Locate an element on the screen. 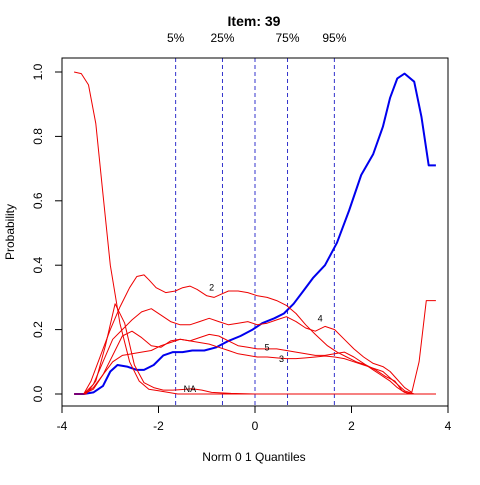 This screenshot has width=480, height=485. x-axis: -4 -2 0 2 4 is located at coordinates (254, 419).